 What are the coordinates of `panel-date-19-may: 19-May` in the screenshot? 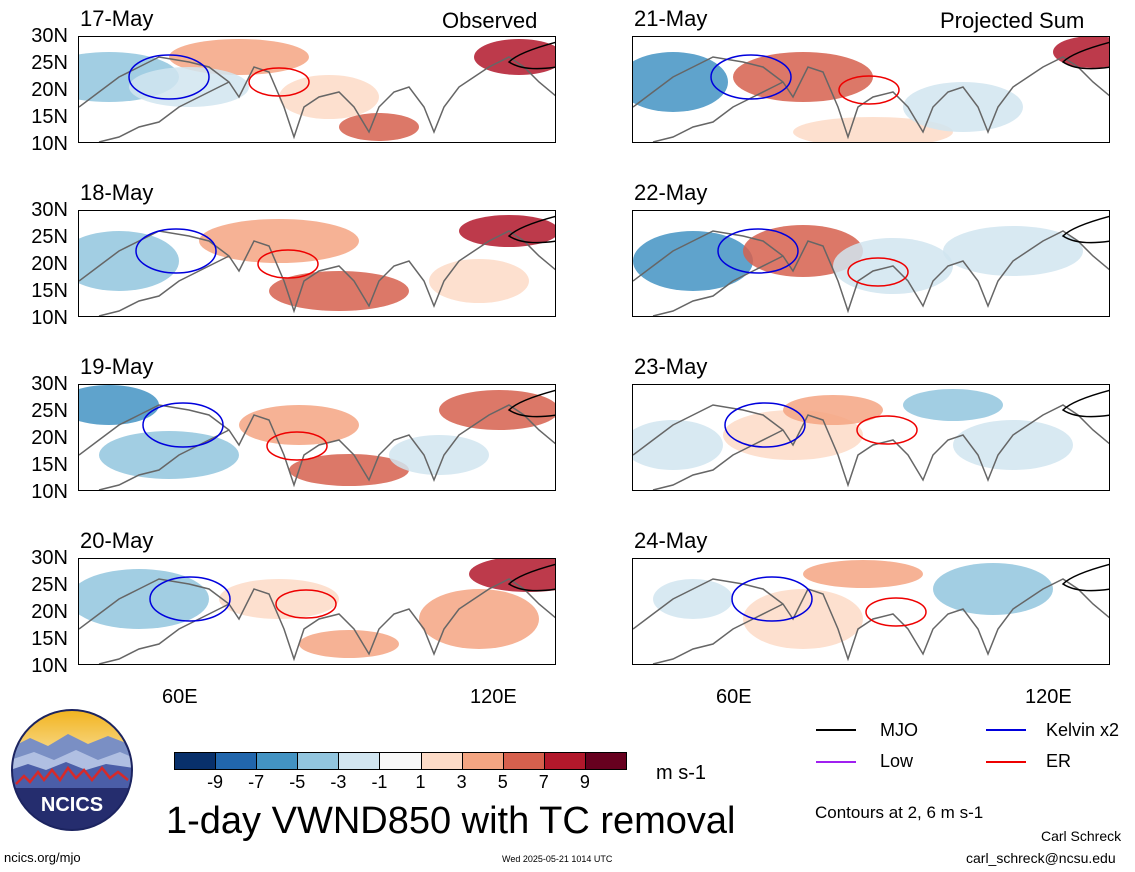 It's located at (117, 366).